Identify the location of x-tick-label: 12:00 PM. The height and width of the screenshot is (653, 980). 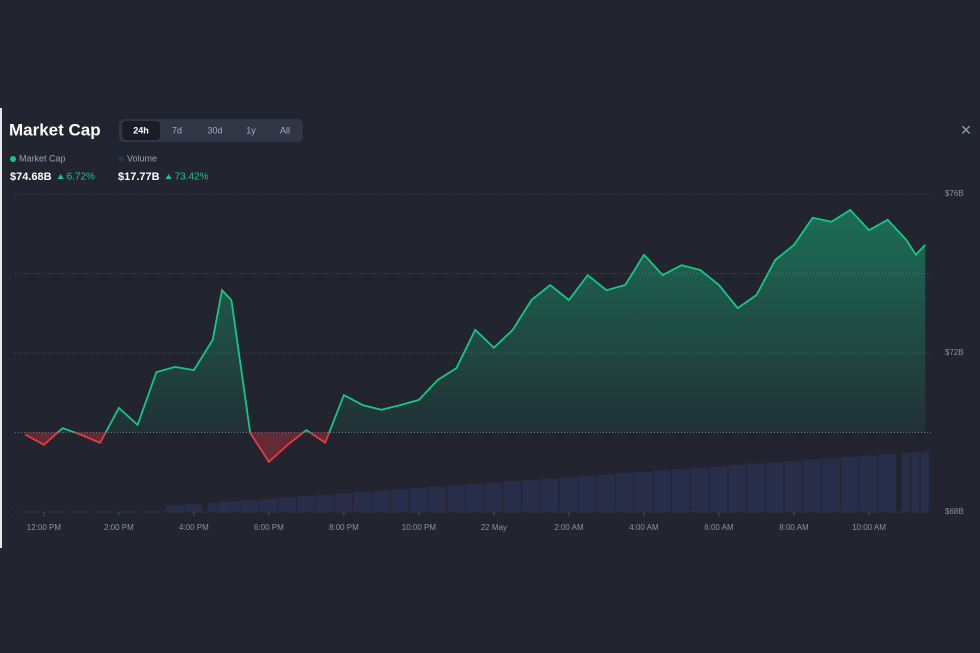
(44, 527).